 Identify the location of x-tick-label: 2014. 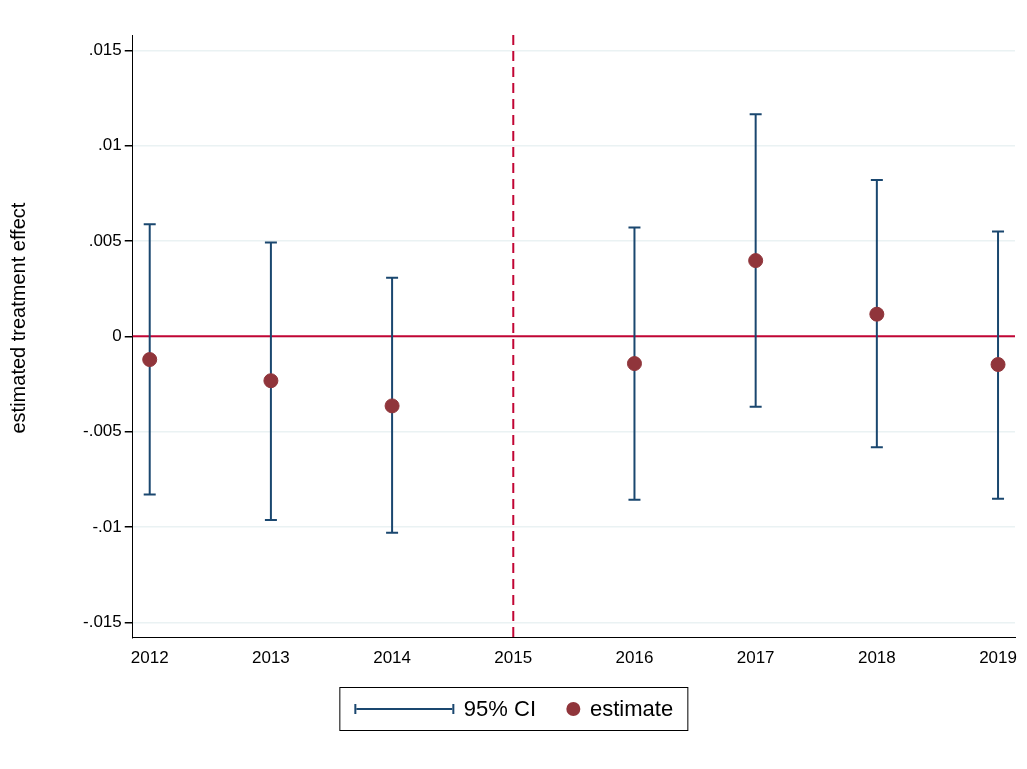
(392, 658).